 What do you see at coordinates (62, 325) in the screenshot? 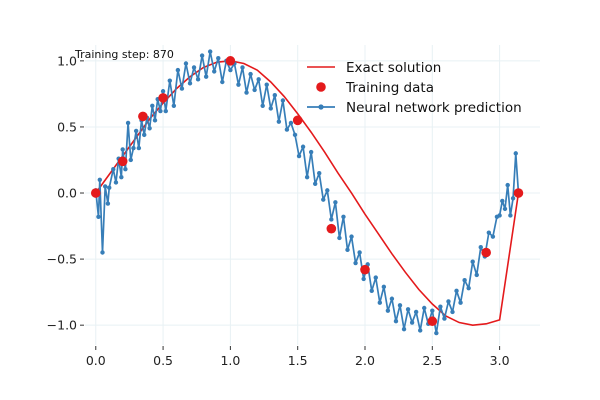
I see `y-tick-label-0: −1.0` at bounding box center [62, 325].